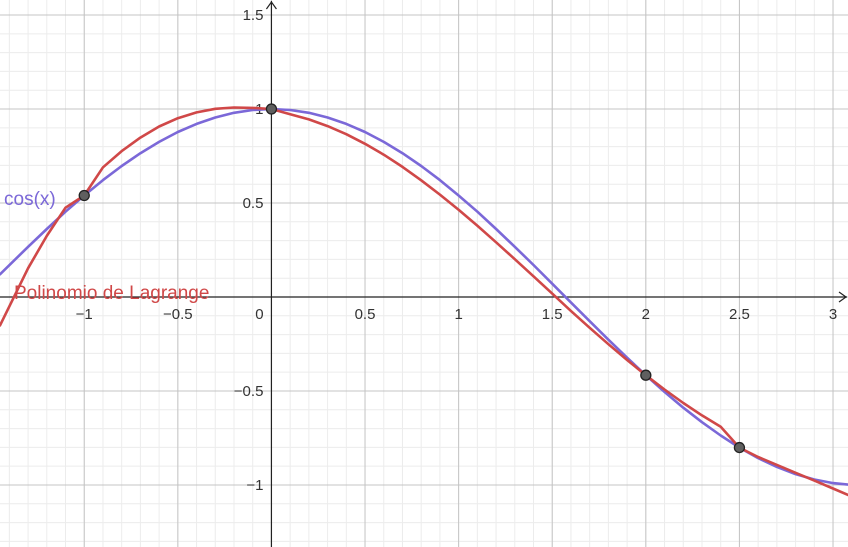  What do you see at coordinates (739, 314) in the screenshot?
I see `x-tick-label: 2.5` at bounding box center [739, 314].